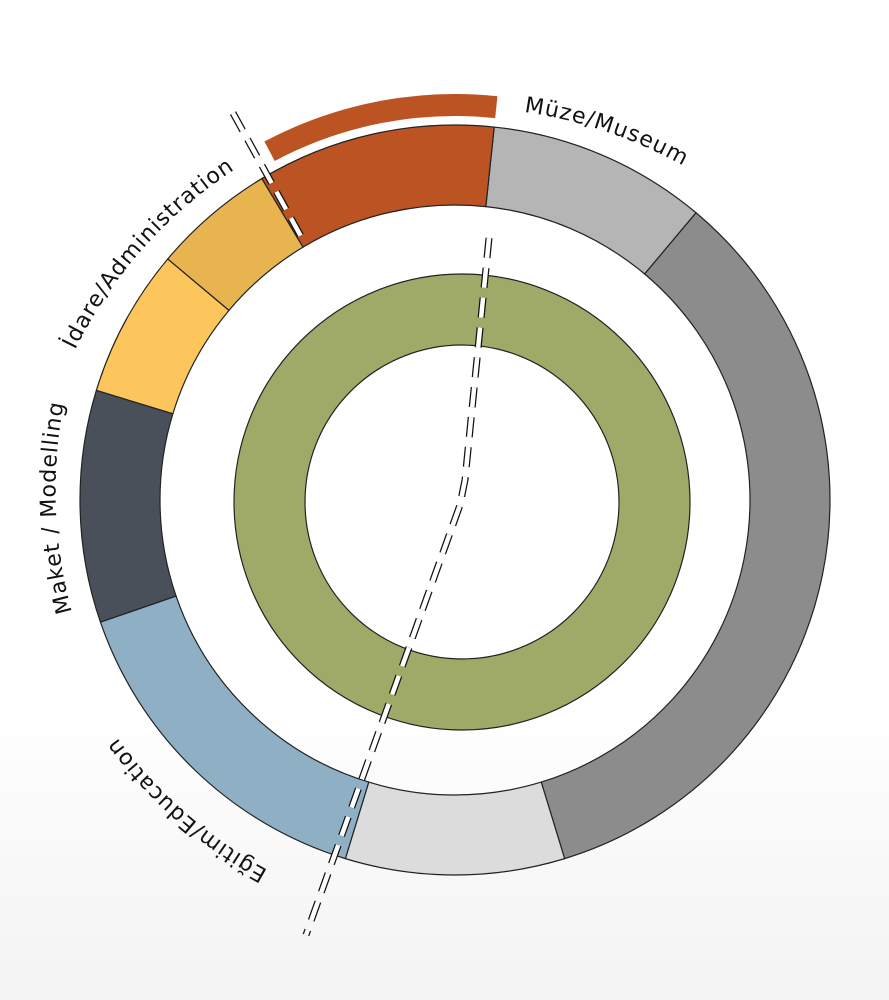  What do you see at coordinates (56, 507) in the screenshot?
I see `label-modelling: Maket / Modelling` at bounding box center [56, 507].